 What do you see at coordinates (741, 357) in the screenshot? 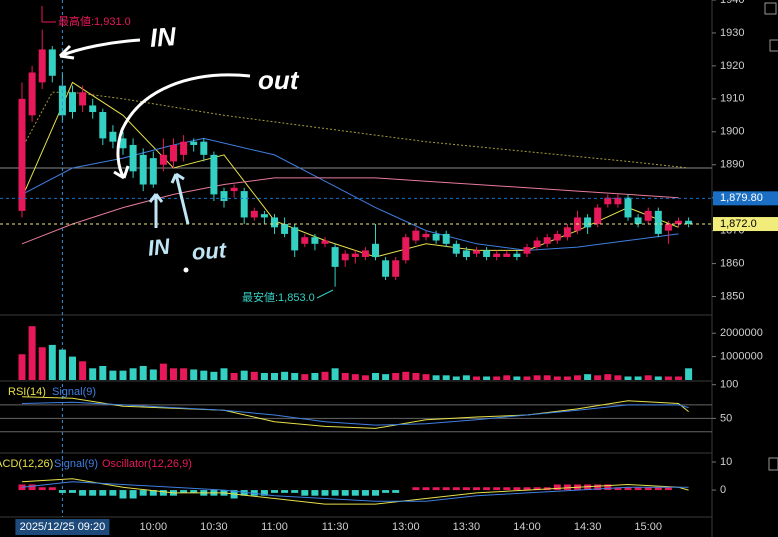
I see `y-tick-label: 1000000` at bounding box center [741, 357].